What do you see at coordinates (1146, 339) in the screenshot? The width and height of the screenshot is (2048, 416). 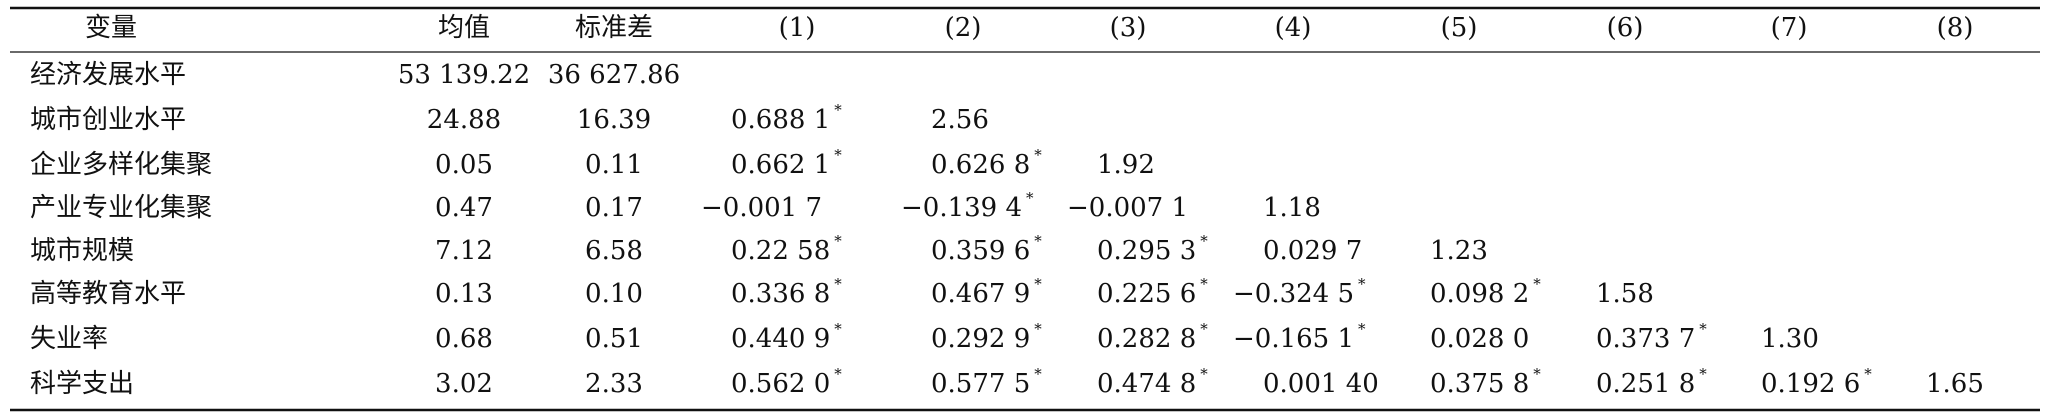 I see `cell: 0.282 8` at bounding box center [1146, 339].